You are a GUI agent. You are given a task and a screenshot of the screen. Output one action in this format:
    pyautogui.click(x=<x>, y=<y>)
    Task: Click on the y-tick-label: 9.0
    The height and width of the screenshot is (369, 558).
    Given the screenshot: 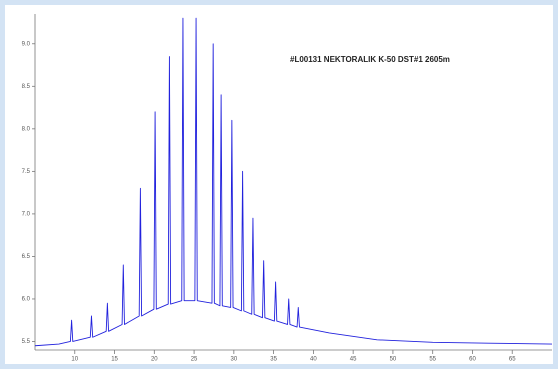 What is the action you would take?
    pyautogui.click(x=26, y=44)
    